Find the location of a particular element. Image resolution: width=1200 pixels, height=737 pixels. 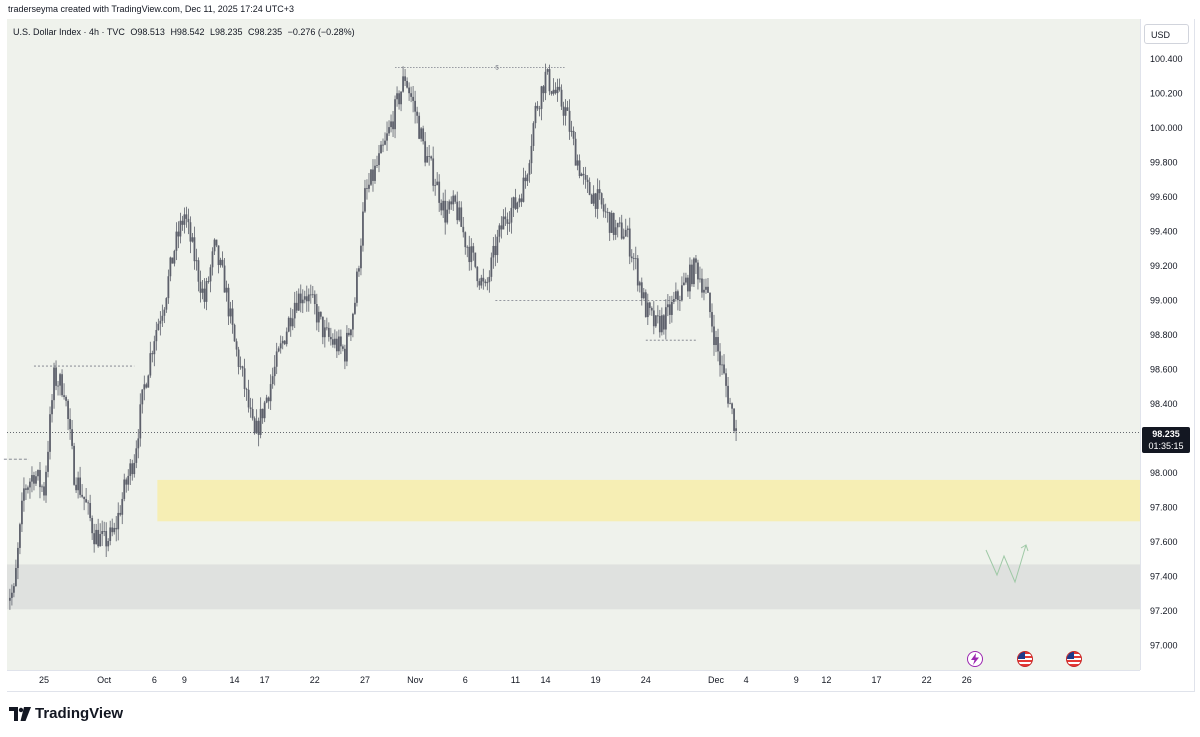

time-axis is located at coordinates (573, 680).